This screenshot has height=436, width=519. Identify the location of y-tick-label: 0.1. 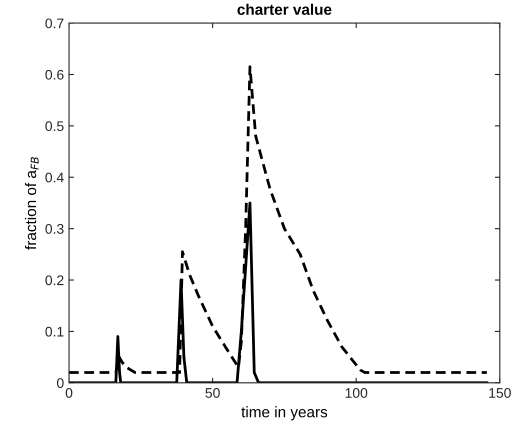
(54, 331).